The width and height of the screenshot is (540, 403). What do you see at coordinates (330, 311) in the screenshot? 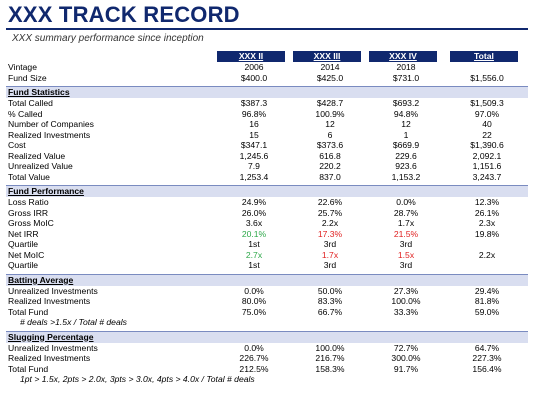
I see `table-cell: 66.7%` at bounding box center [330, 311].